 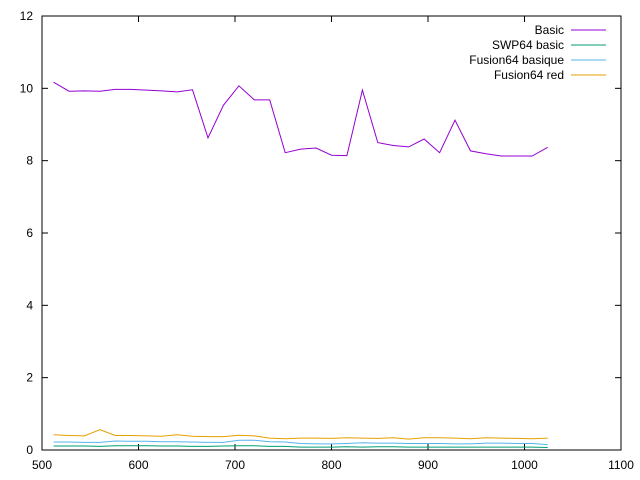 What do you see at coordinates (428, 465) in the screenshot?
I see `x-tick-label: 900` at bounding box center [428, 465].